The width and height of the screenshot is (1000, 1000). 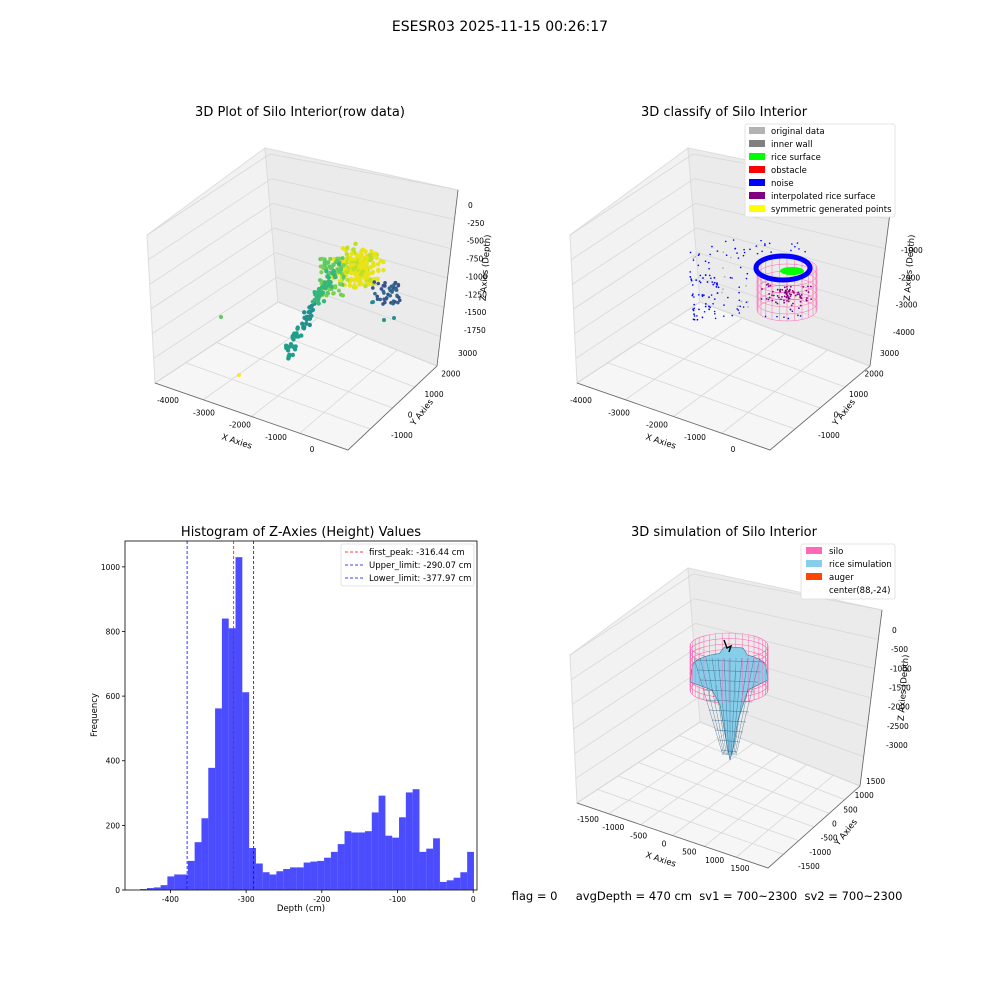 What do you see at coordinates (402, 435) in the screenshot?
I see `raw-y-tick: -1000` at bounding box center [402, 435].